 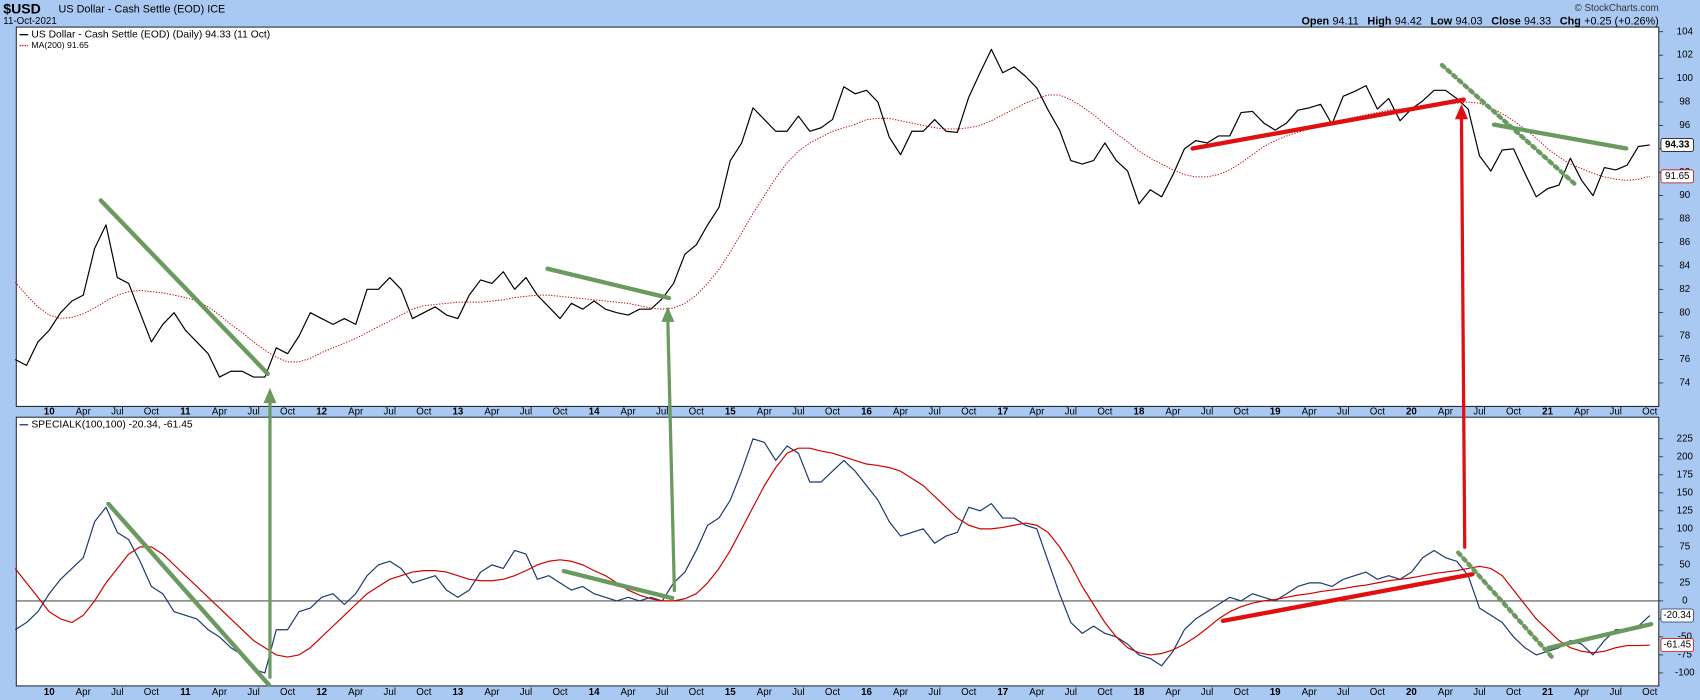 I want to click on date: 11-Oct-2021, so click(x=29, y=21).